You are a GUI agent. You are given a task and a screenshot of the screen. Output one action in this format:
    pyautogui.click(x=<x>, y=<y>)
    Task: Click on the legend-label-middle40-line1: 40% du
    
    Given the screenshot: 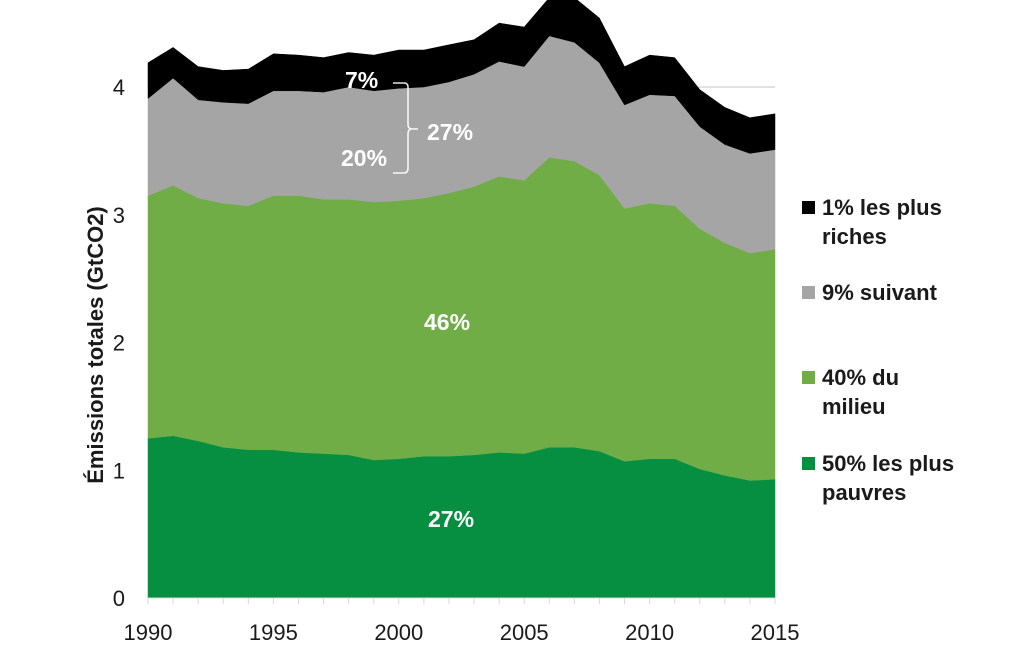 What is the action you would take?
    pyautogui.click(x=860, y=377)
    